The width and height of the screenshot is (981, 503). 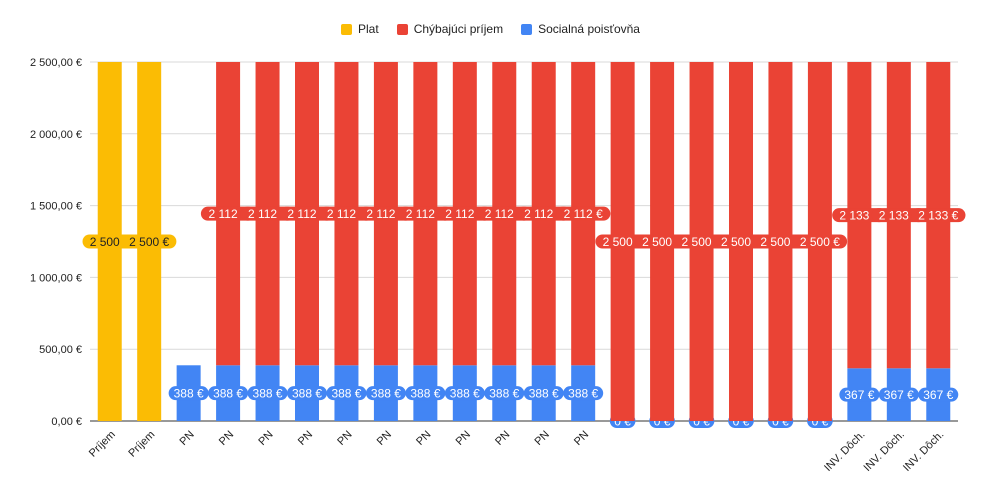 What do you see at coordinates (60, 350) in the screenshot?
I see `y-tick-label: 500,00 €` at bounding box center [60, 350].